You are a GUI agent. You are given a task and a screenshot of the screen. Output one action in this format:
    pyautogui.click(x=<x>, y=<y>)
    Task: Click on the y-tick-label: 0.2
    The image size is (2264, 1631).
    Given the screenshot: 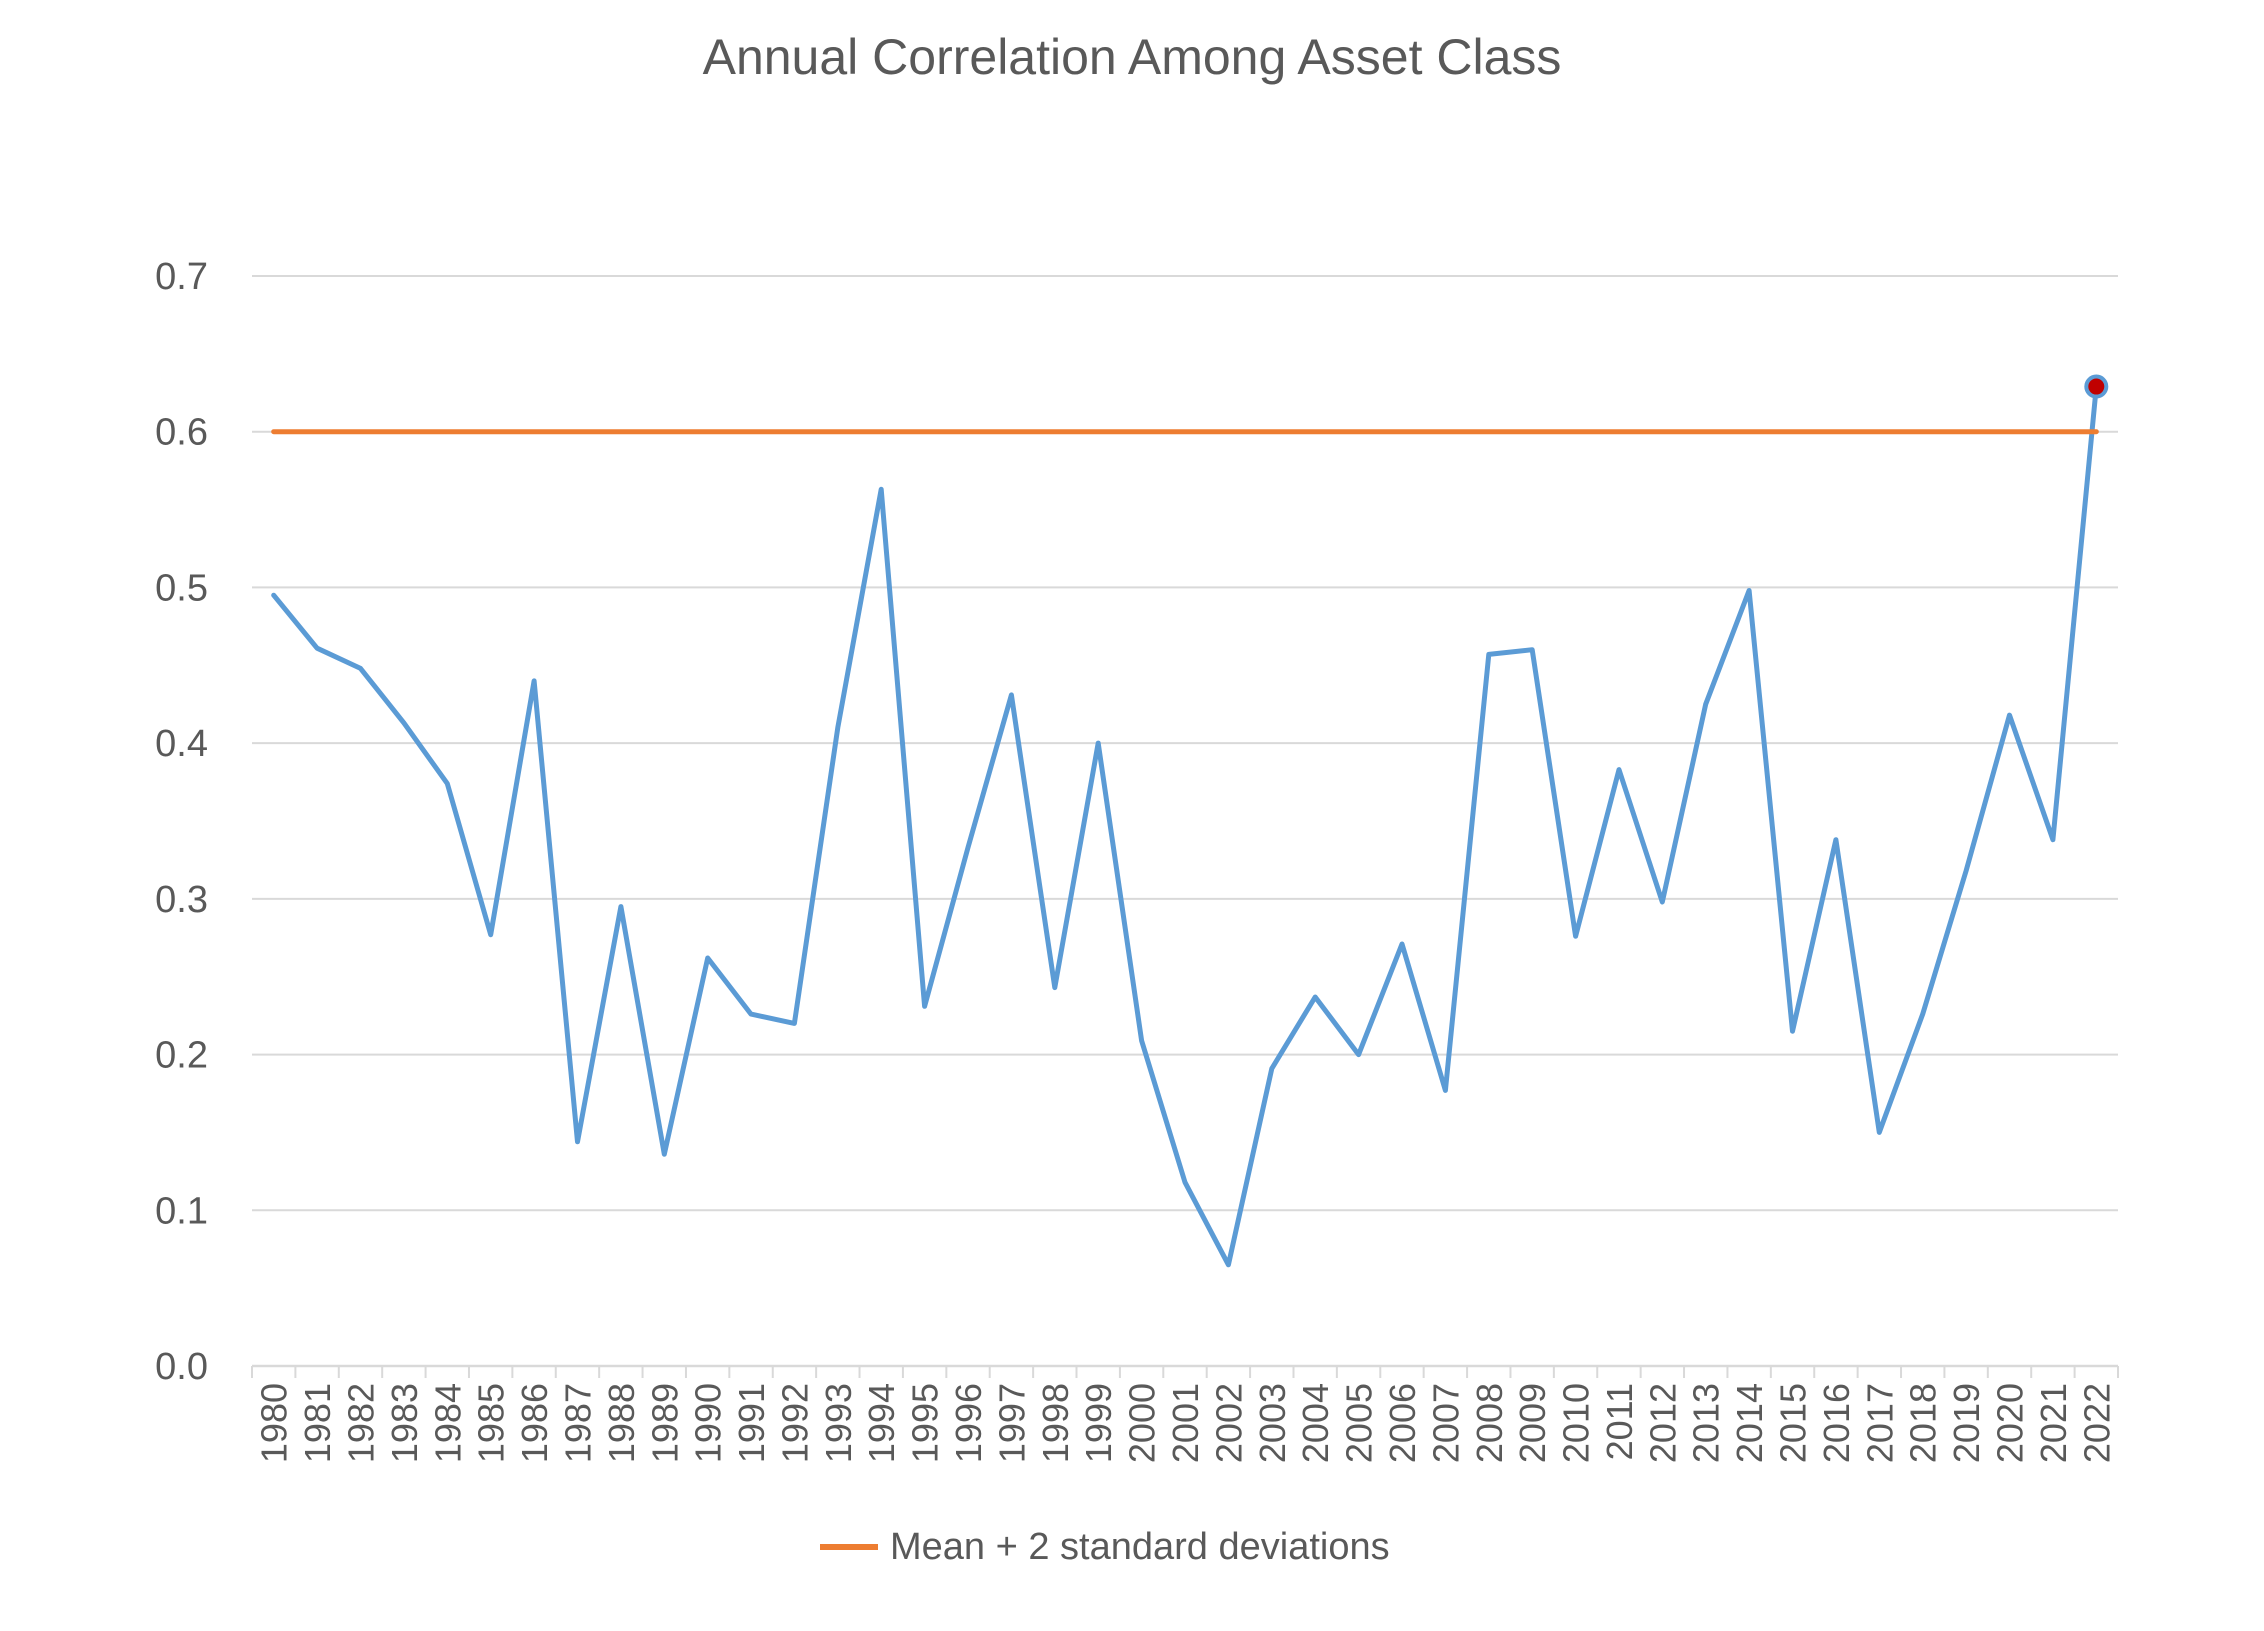 What is the action you would take?
    pyautogui.click(x=181, y=1056)
    